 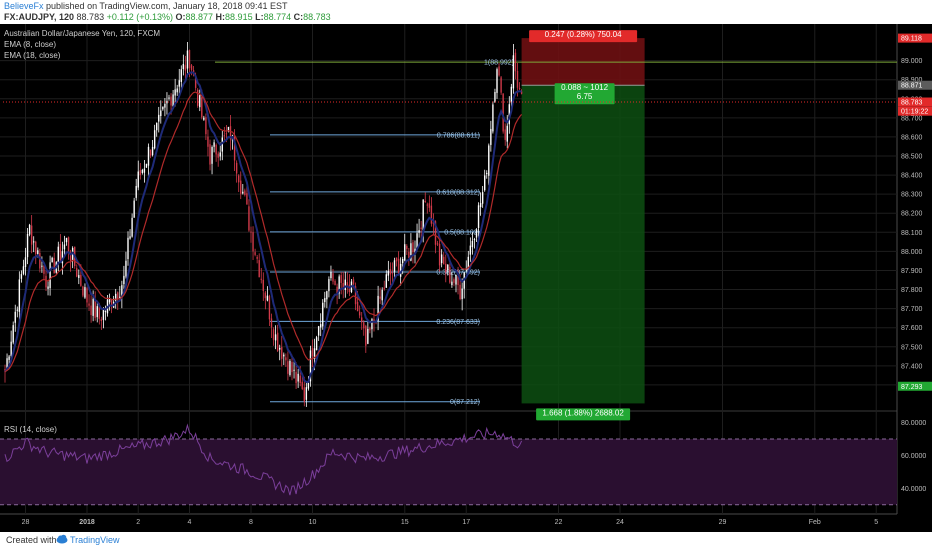 I want to click on legend-ema-slow: EMA (18, close), so click(x=32, y=55).